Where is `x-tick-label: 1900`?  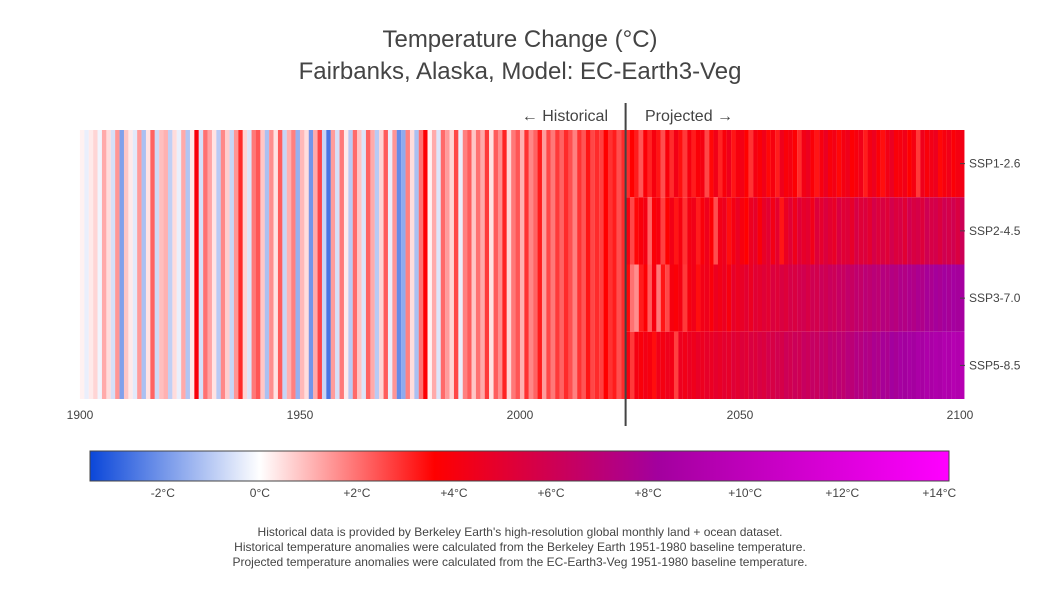
x-tick-label: 1900 is located at coordinates (80, 415).